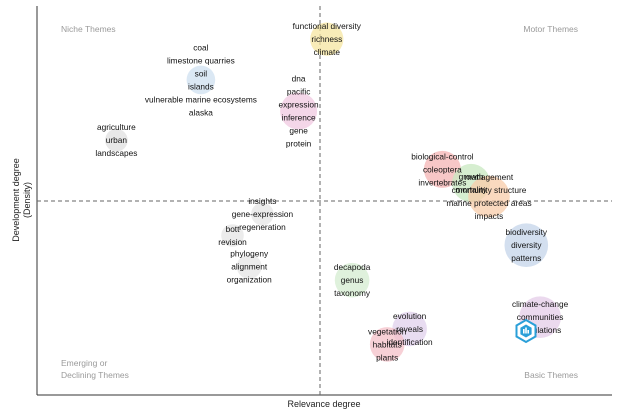  Describe the element at coordinates (540, 330) in the screenshot. I see `cluster-term-label: populations` at that location.